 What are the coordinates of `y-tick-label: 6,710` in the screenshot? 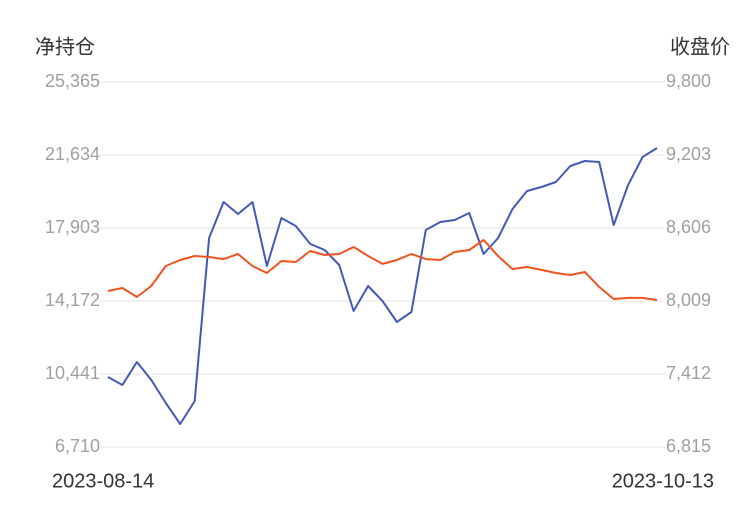 It's located at (77, 446).